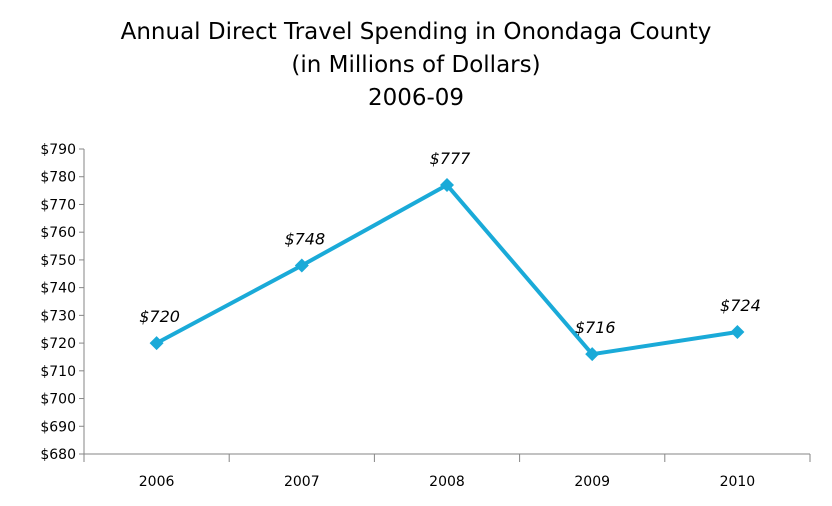  I want to click on y-tick-label: $750, so click(58, 261).